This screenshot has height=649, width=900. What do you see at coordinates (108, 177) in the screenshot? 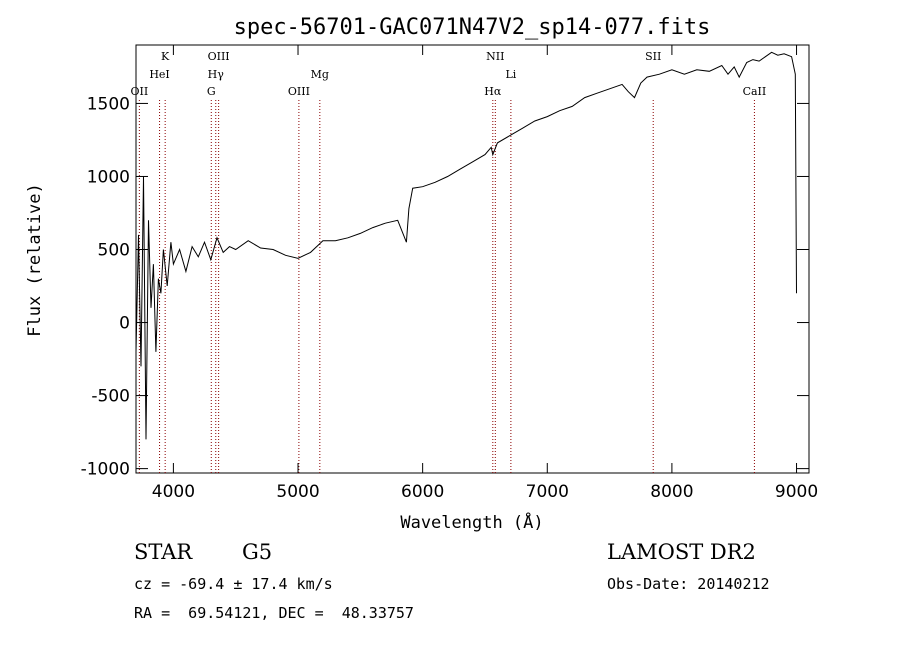
I see `y-tick-label: 1000` at bounding box center [108, 177].